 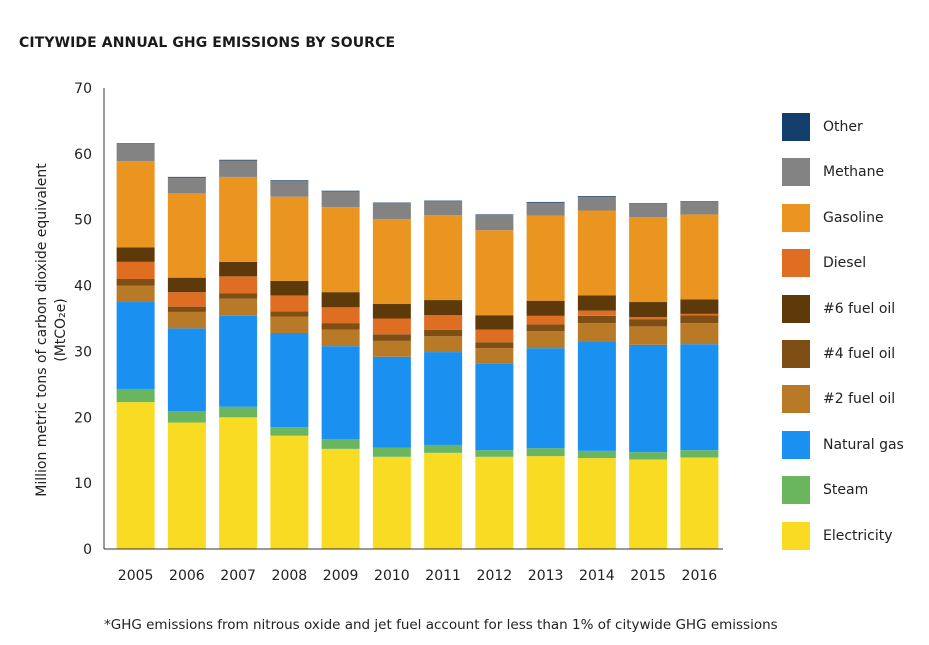 What do you see at coordinates (859, 399) in the screenshot?
I see `legend-label: #2 fuel oil` at bounding box center [859, 399].